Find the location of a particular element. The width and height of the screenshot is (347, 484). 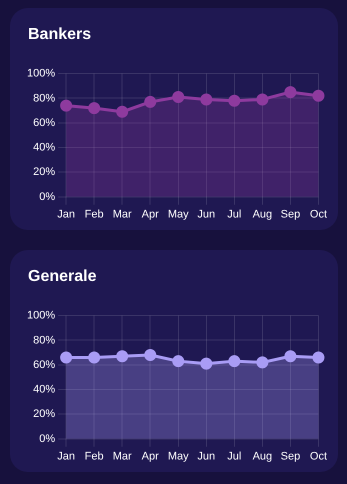

chart-title: Bankers is located at coordinates (60, 35).